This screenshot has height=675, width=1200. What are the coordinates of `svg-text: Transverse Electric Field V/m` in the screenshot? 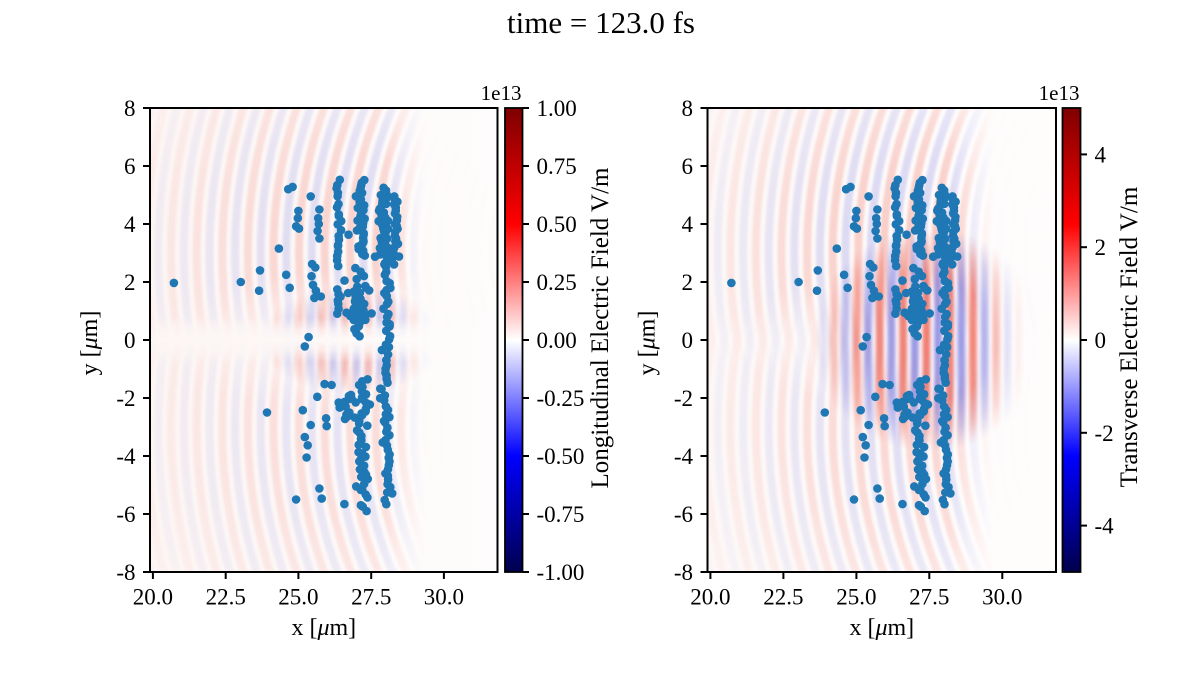 It's located at (1129, 336).